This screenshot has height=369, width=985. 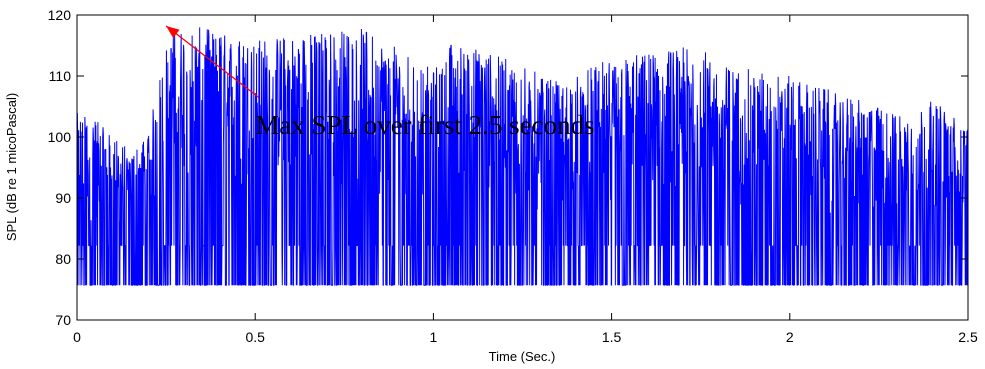 I want to click on y-tick-label: 110, so click(x=60, y=76).